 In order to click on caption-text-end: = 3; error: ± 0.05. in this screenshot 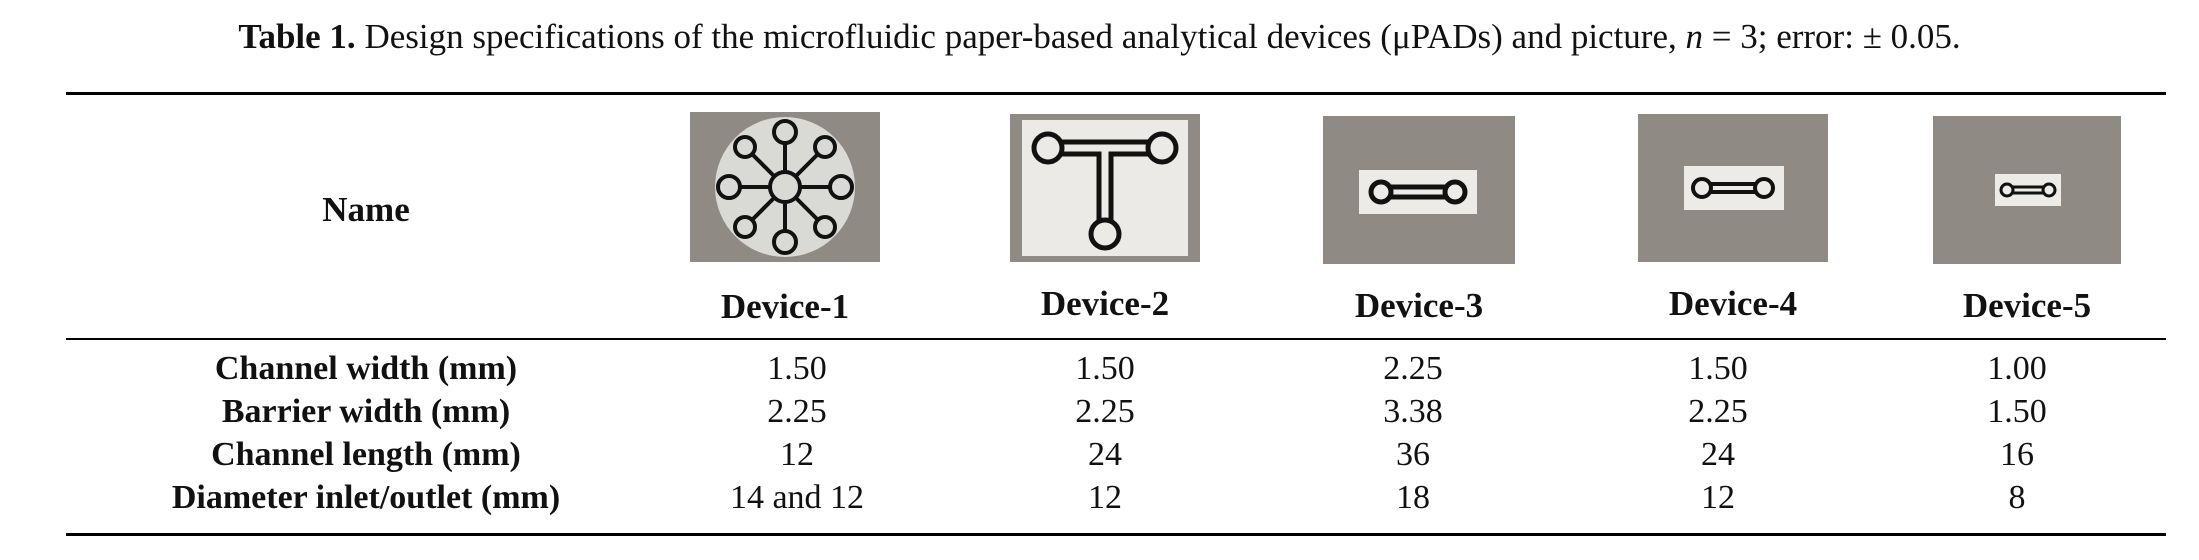, I will do `click(1832, 36)`.